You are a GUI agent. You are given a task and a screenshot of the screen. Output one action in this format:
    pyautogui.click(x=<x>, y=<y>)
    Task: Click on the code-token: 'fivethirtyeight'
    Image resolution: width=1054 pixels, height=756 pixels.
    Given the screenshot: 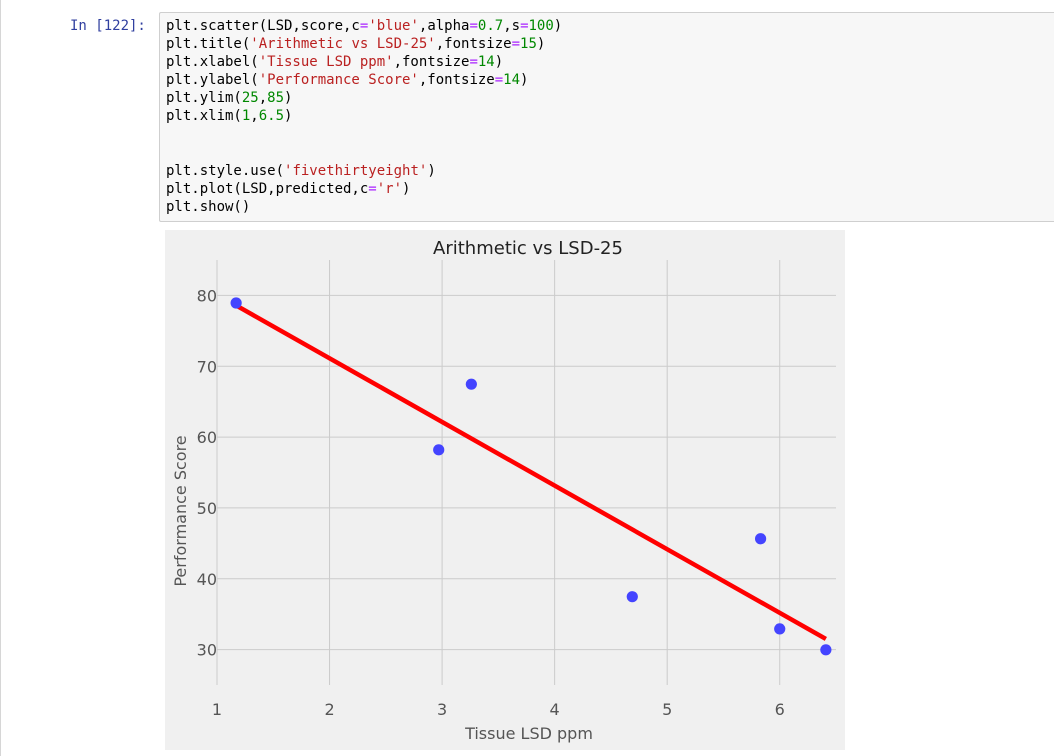 What is the action you would take?
    pyautogui.click(x=356, y=170)
    